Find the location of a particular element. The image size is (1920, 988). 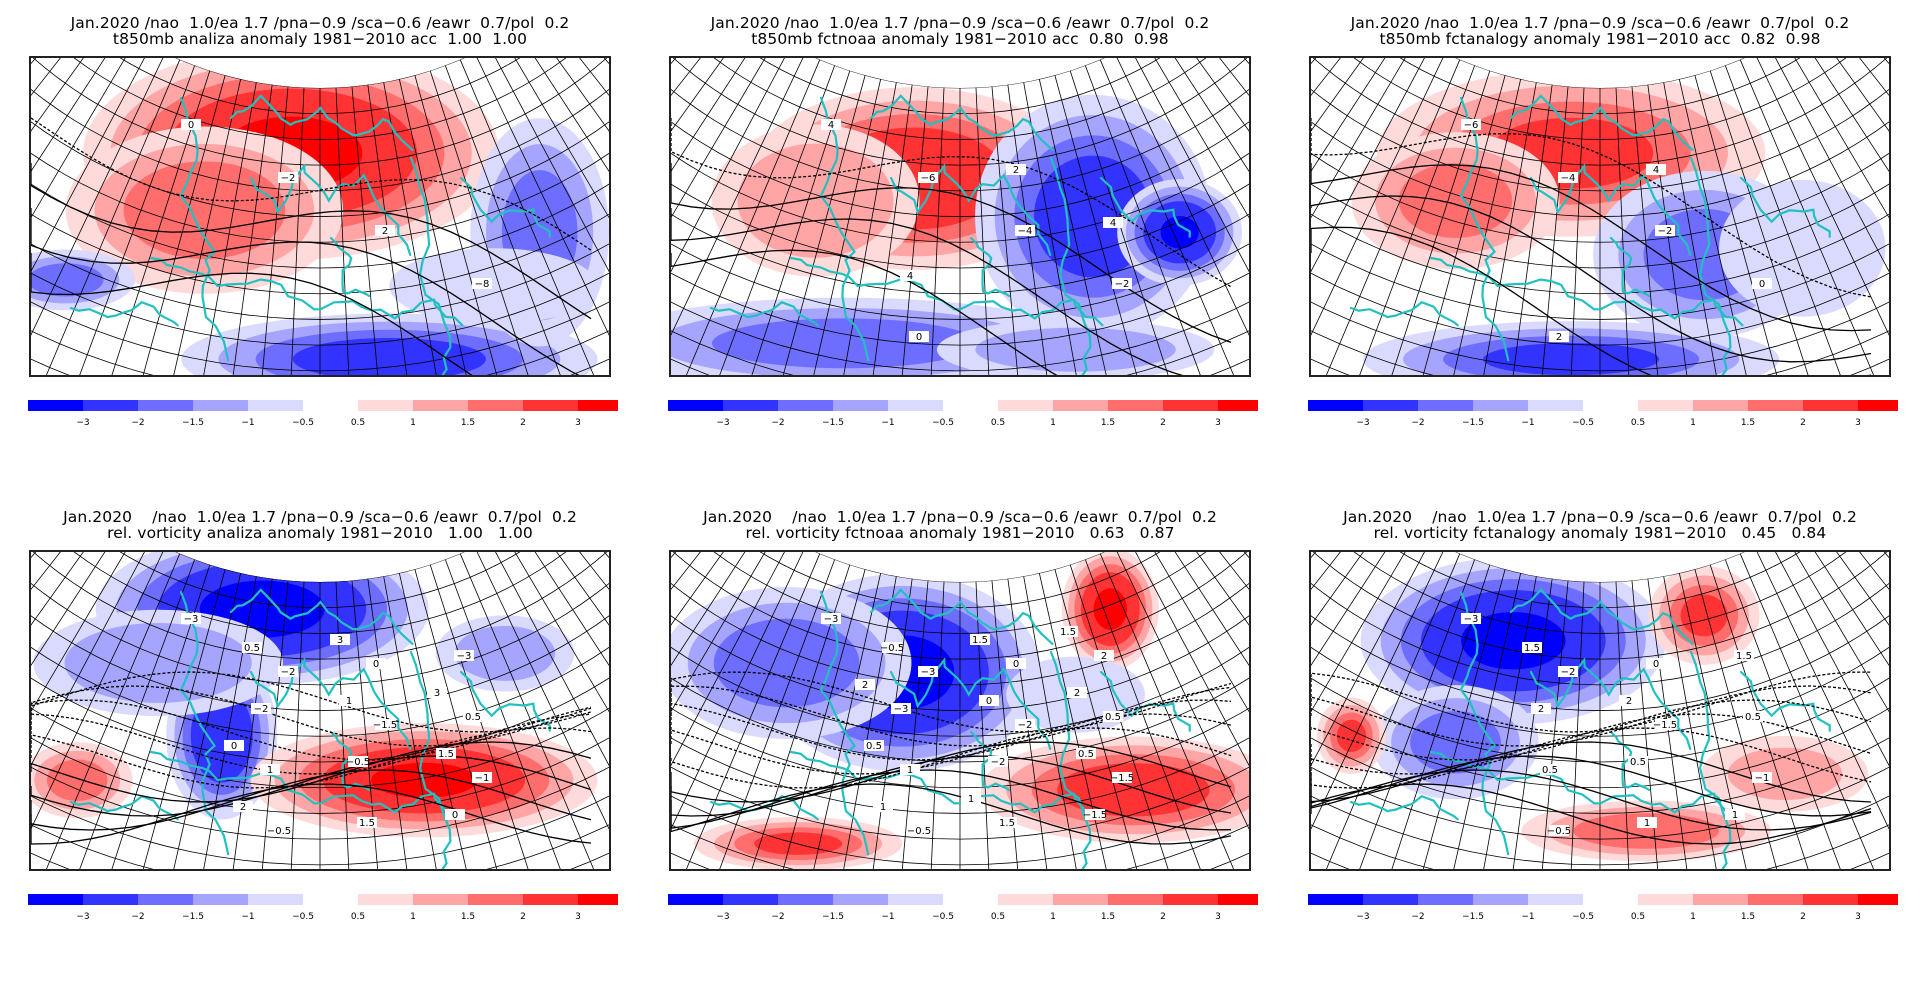

colorbar-tick-label: 3 is located at coordinates (1858, 917).